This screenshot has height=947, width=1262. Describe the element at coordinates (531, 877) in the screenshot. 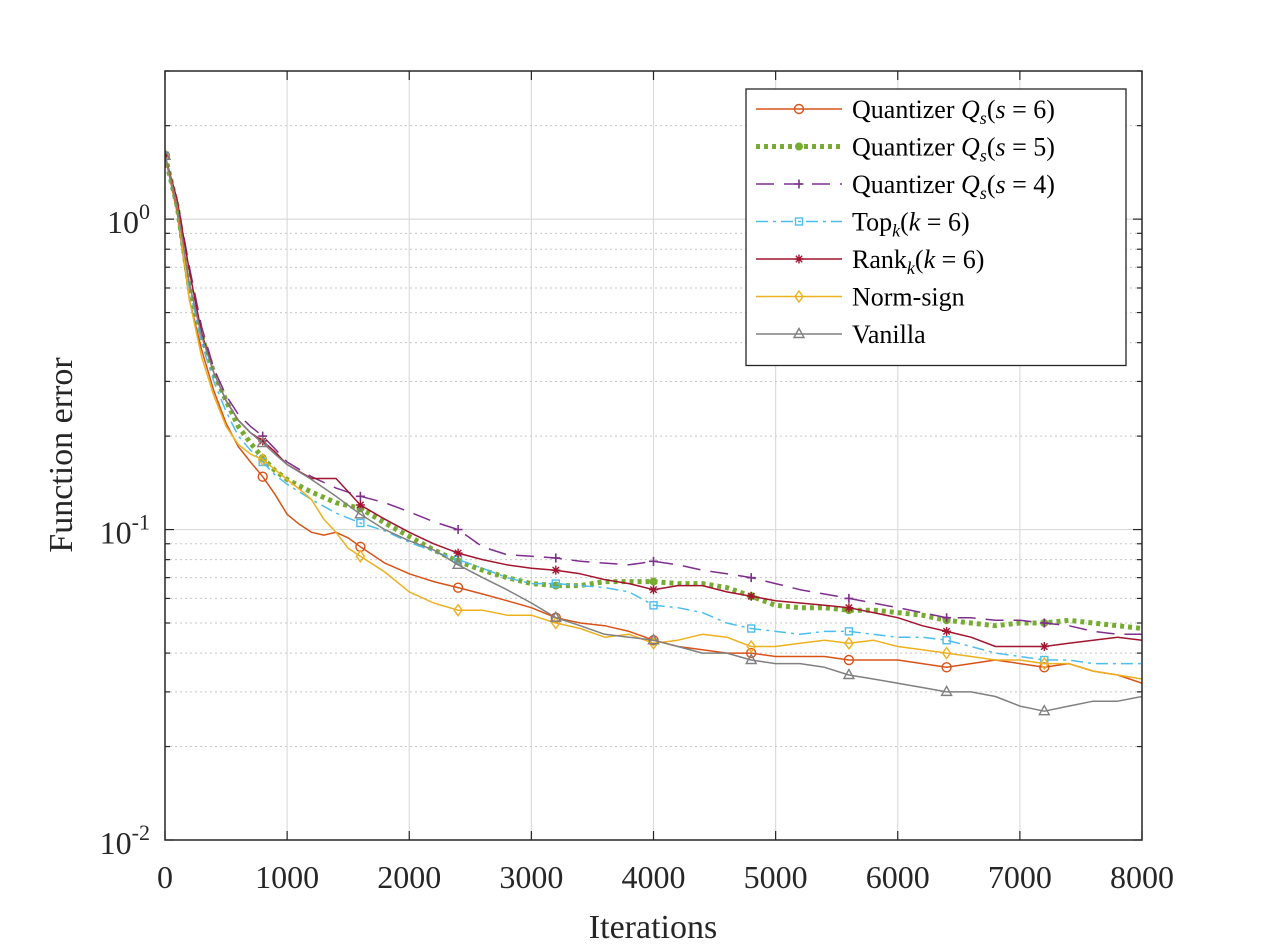

I see `x-tick-label: 3000` at that location.